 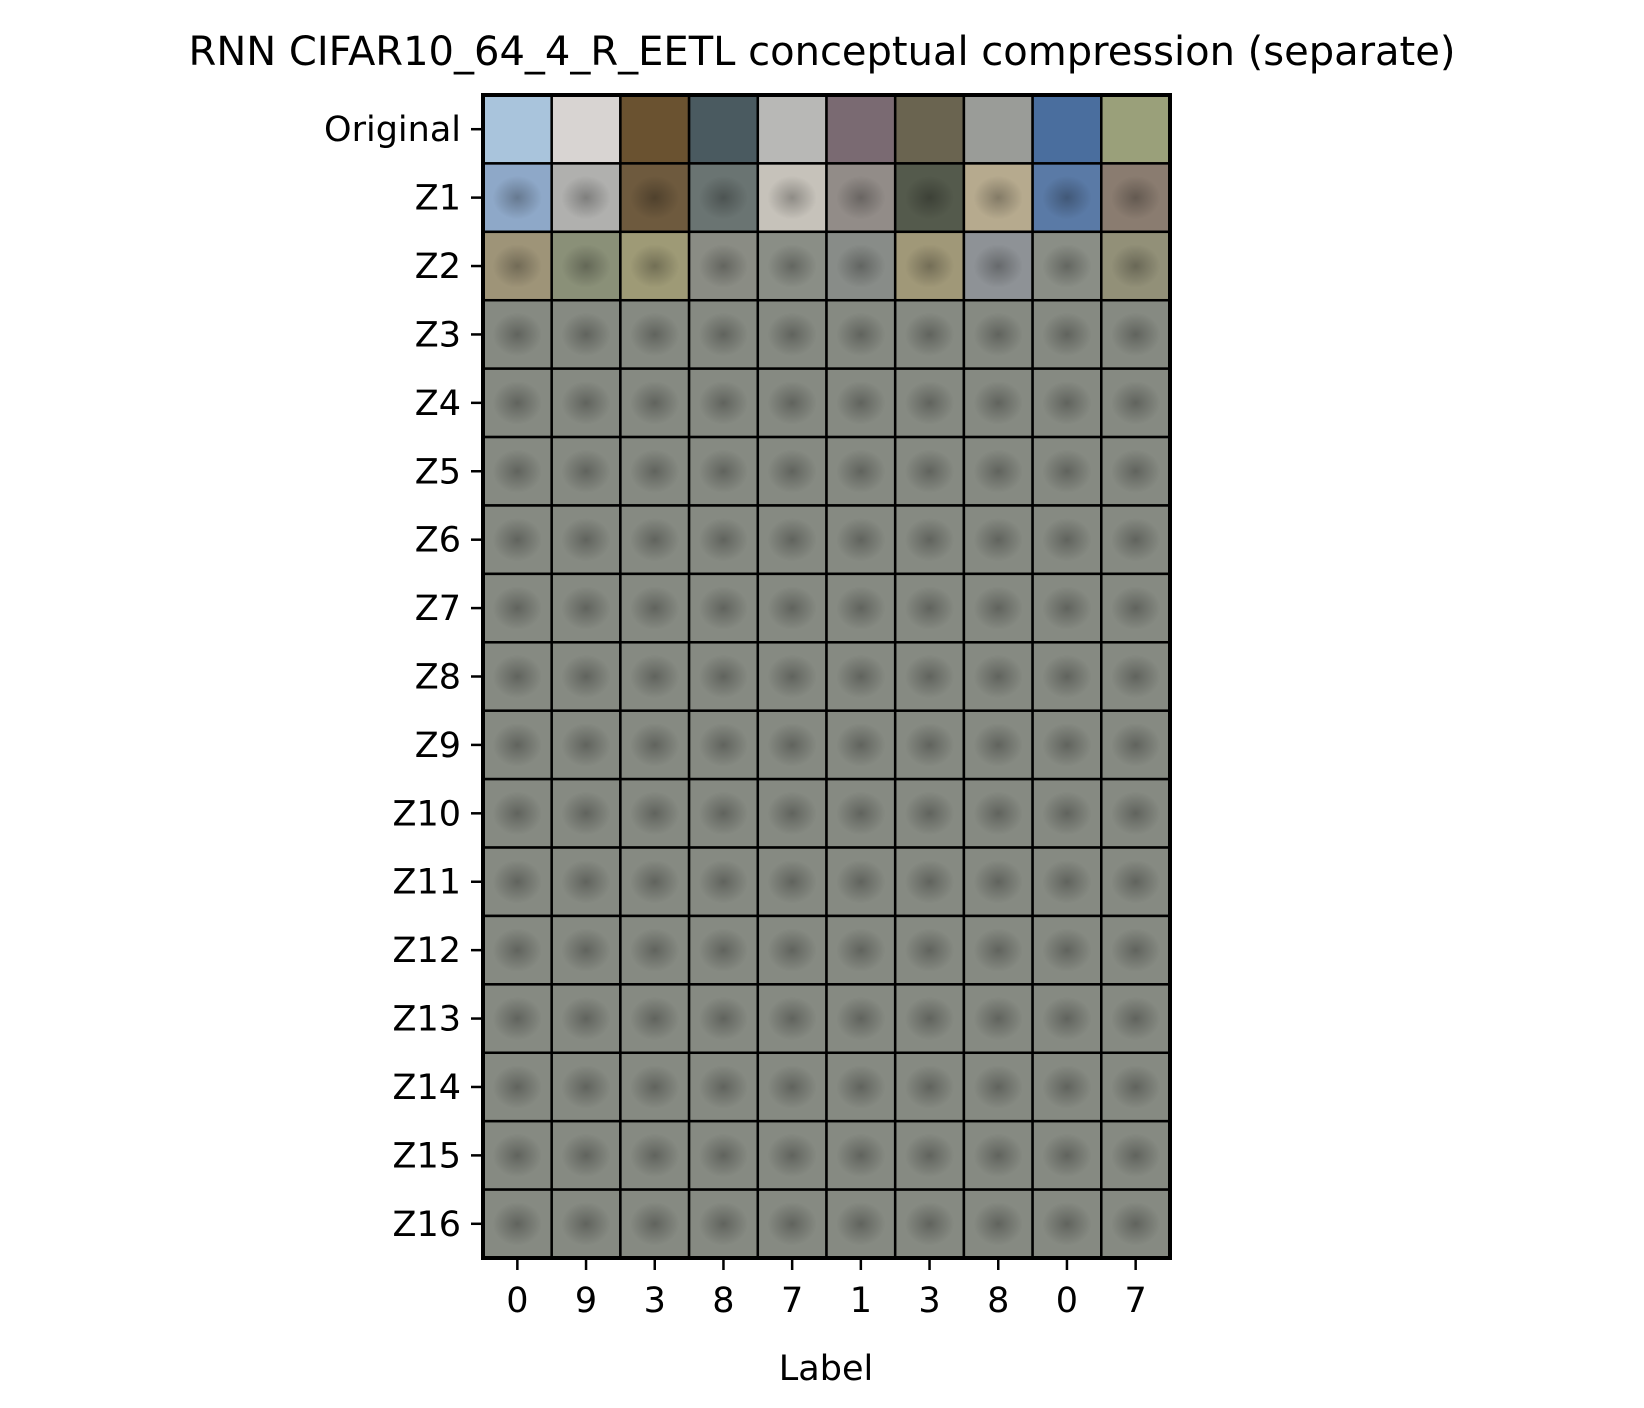 I want to click on row-label: Z4, so click(x=438, y=404).